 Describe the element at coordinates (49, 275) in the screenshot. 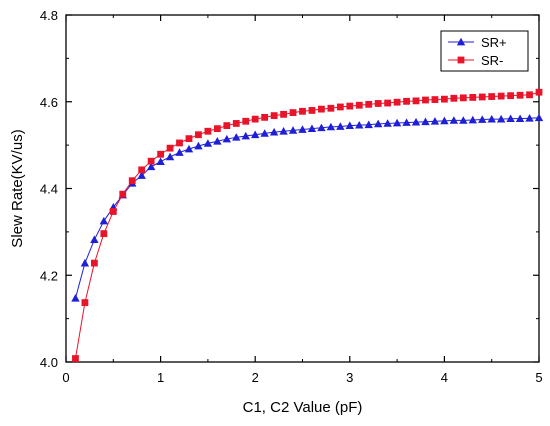

I see `y-tick-label: 4.2` at that location.